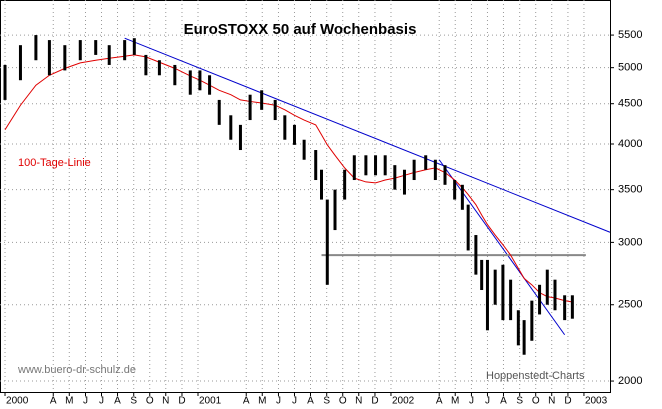 The image size is (662, 409). Describe the element at coordinates (502, 247) in the screenshot. I see `trend-line` at that location.